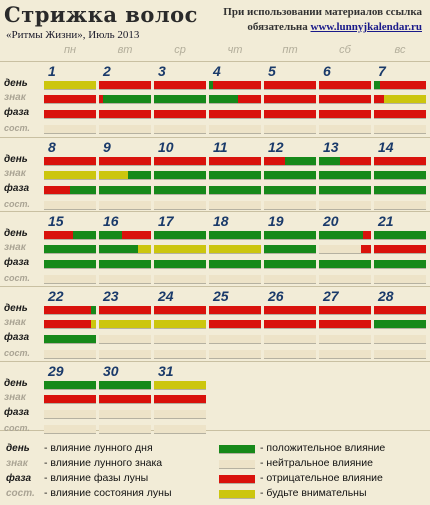 The image size is (430, 505). Describe the element at coordinates (382, 71) in the screenshot. I see `day-number: 7` at that location.